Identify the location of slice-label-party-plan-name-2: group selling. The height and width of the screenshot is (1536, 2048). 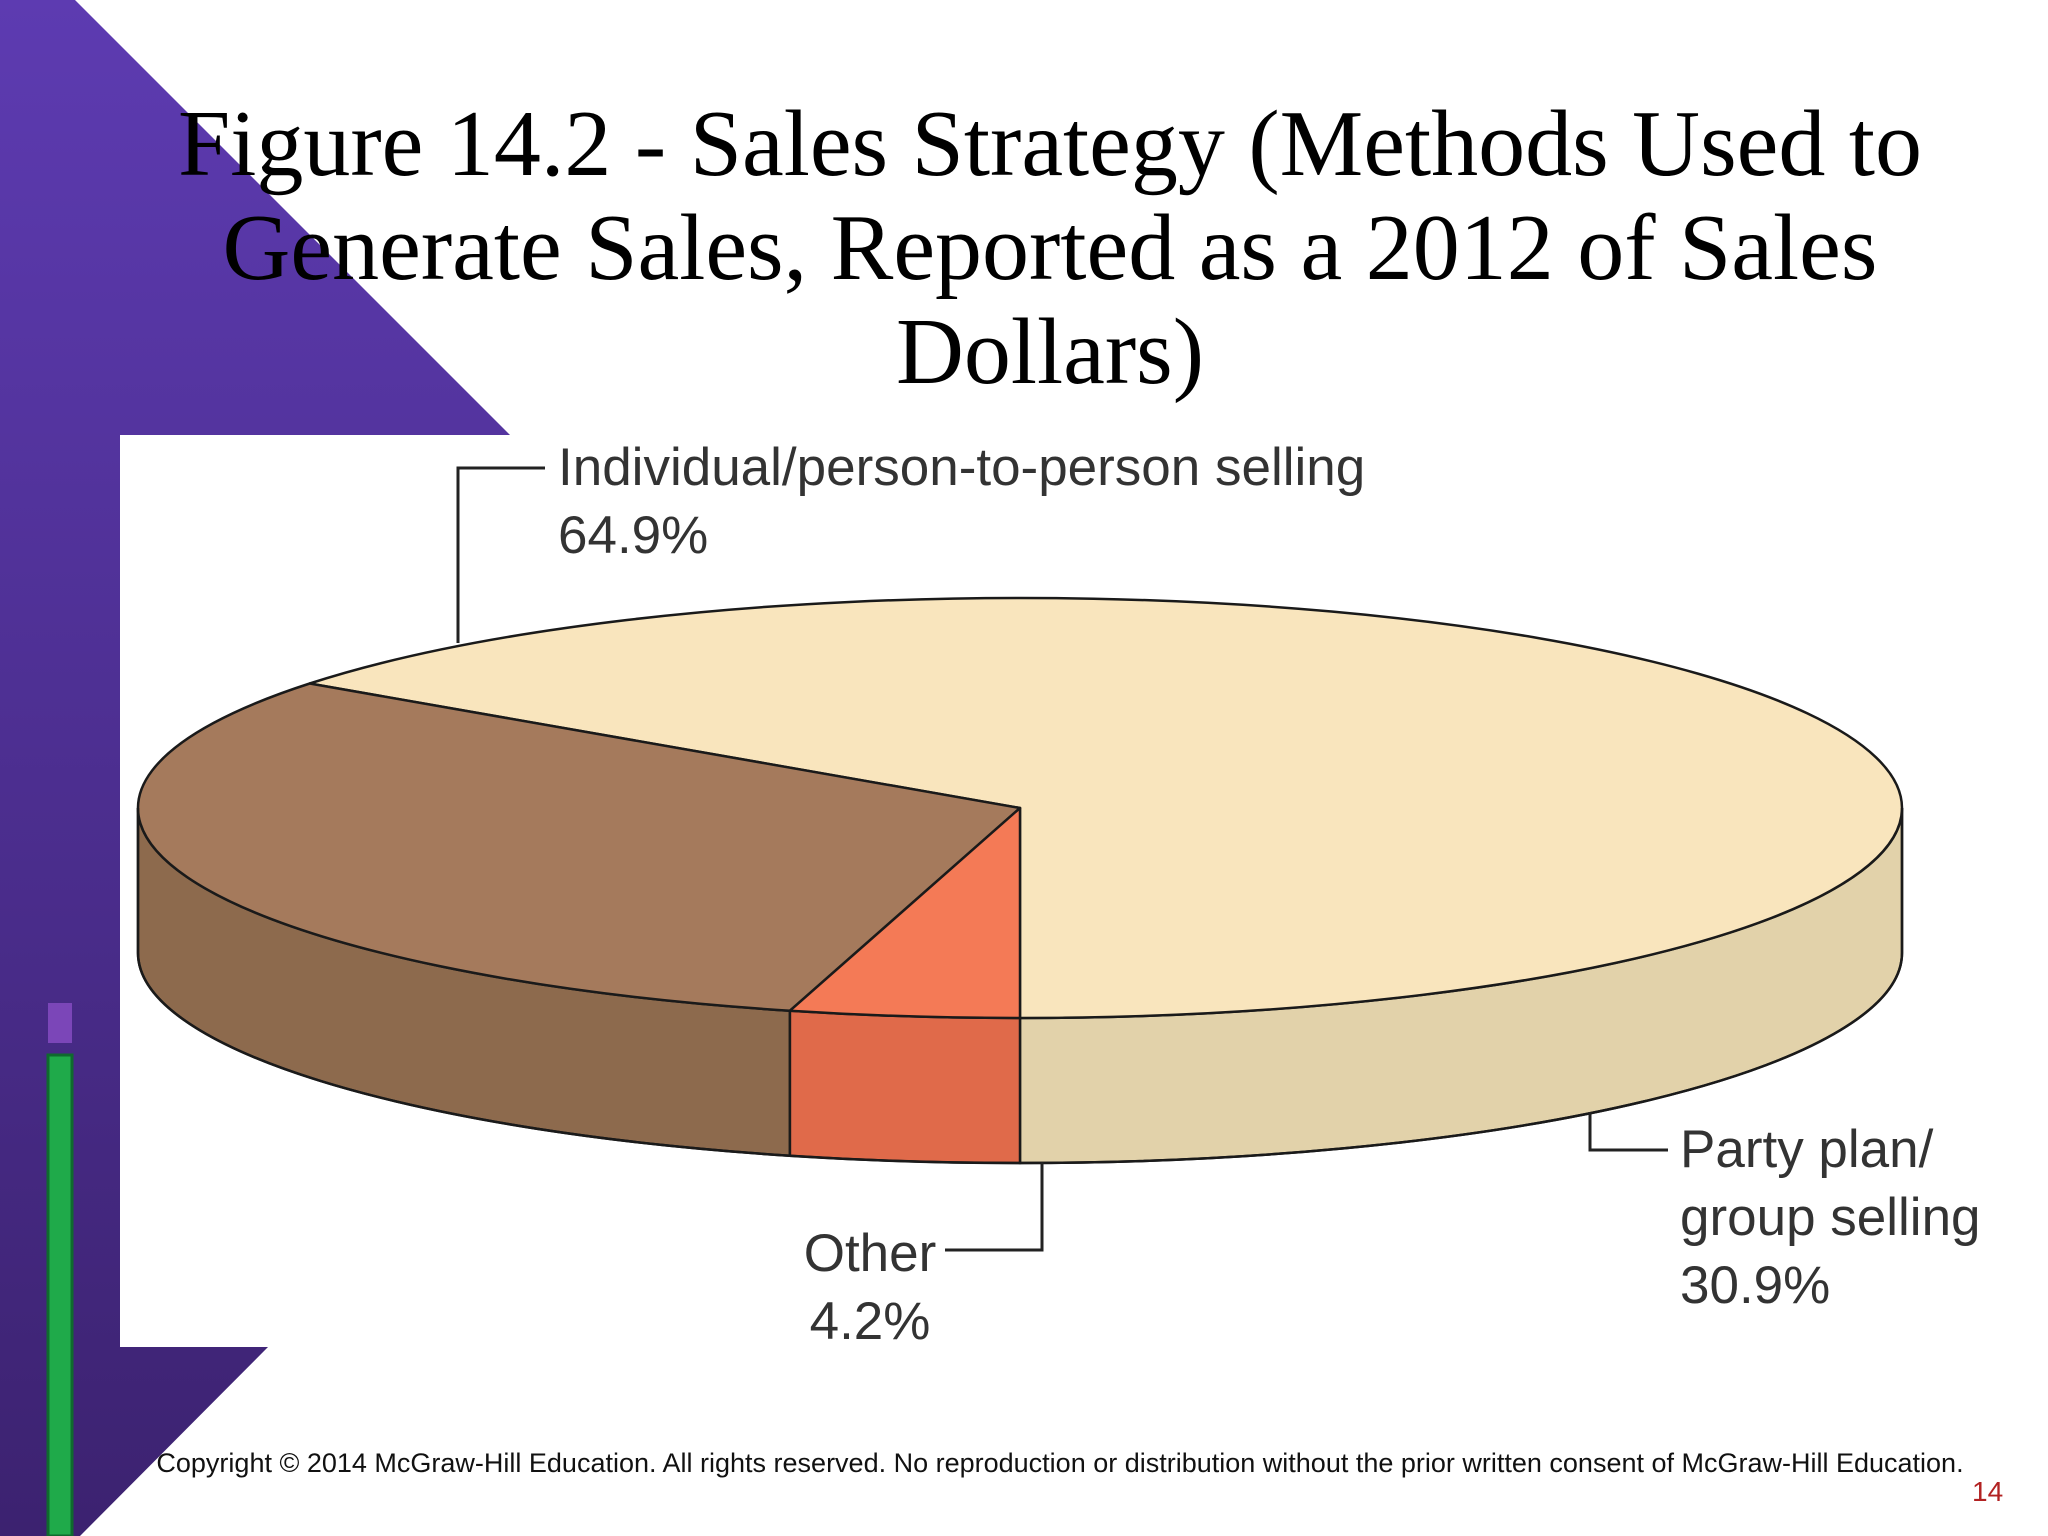
(1830, 1217).